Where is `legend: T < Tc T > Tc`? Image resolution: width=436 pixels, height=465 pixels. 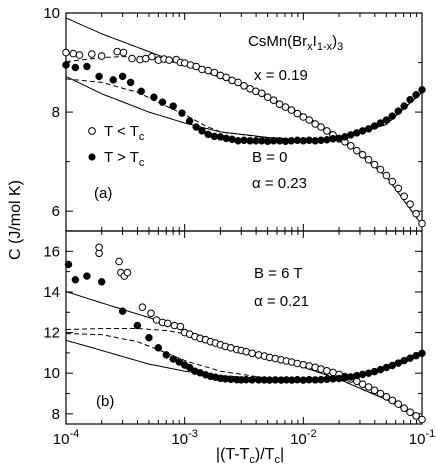
legend: T < Tc T > Tc is located at coordinates (116, 146).